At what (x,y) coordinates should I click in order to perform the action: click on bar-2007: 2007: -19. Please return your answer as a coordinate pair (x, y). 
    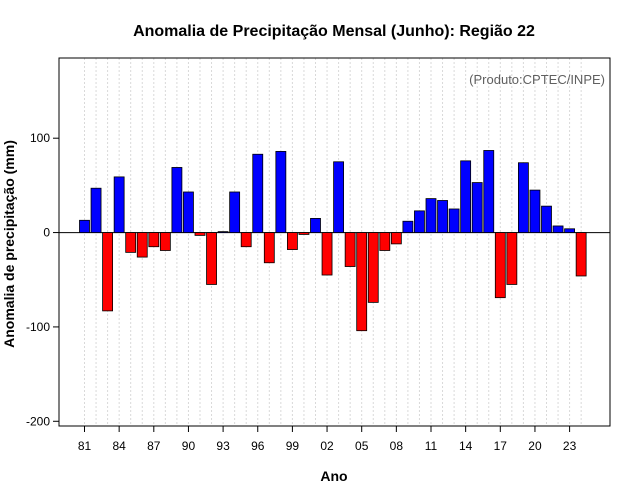
    Looking at the image, I should click on (385, 241).